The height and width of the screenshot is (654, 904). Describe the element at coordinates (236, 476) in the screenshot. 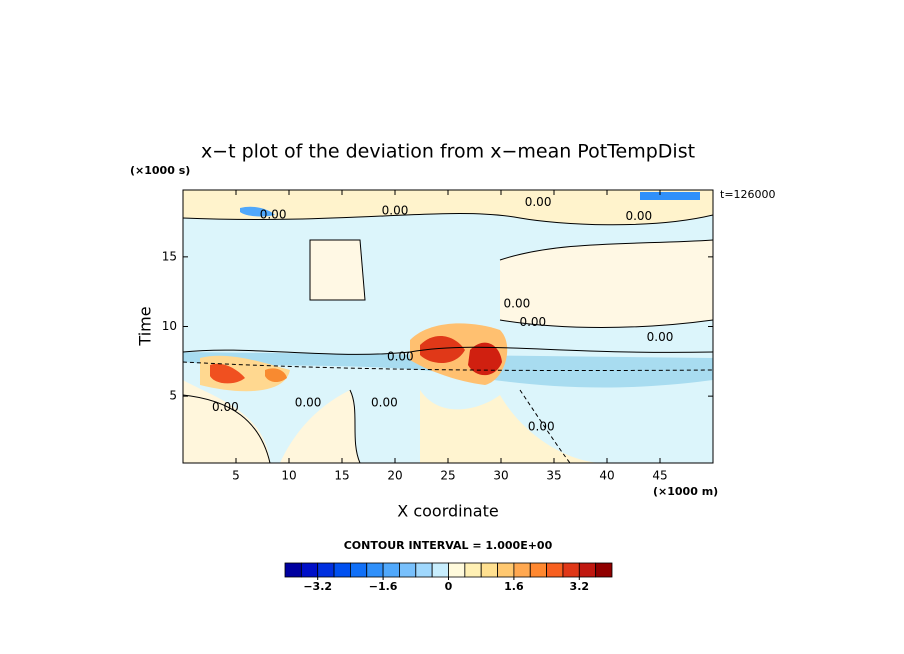

I see `x-tick-label: 5` at that location.